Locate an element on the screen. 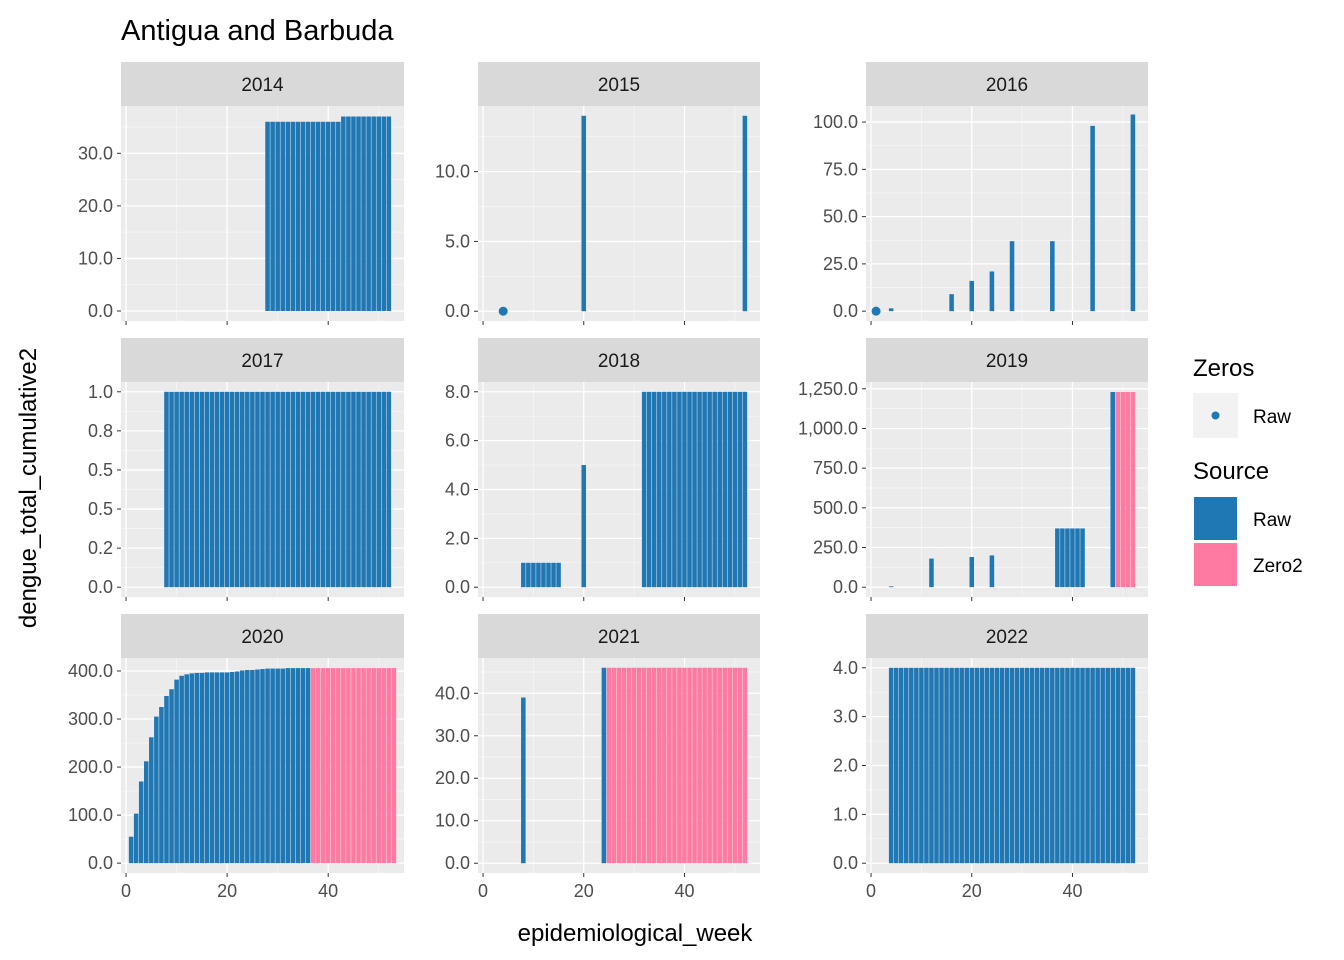 Image resolution: width=1344 pixels, height=960 pixels. y-tick-label: 750.0 is located at coordinates (835, 468).